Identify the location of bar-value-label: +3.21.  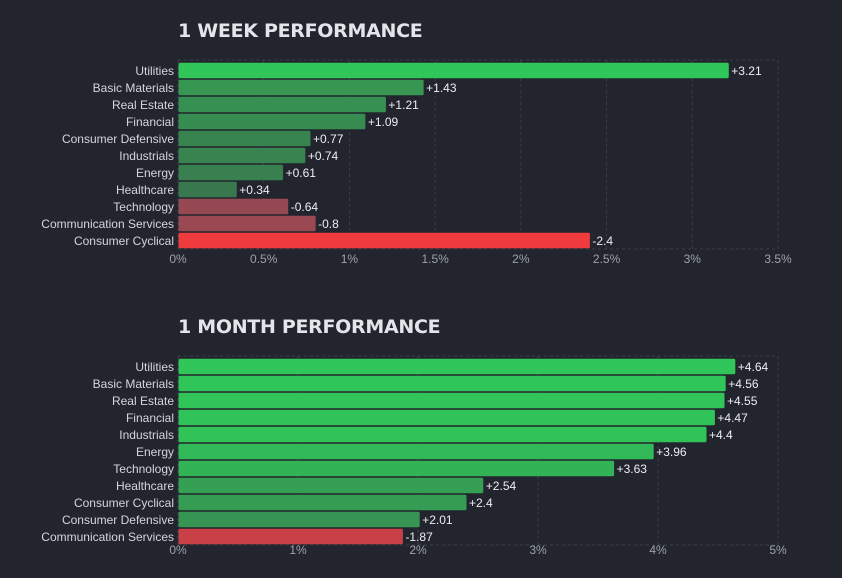
(746, 71).